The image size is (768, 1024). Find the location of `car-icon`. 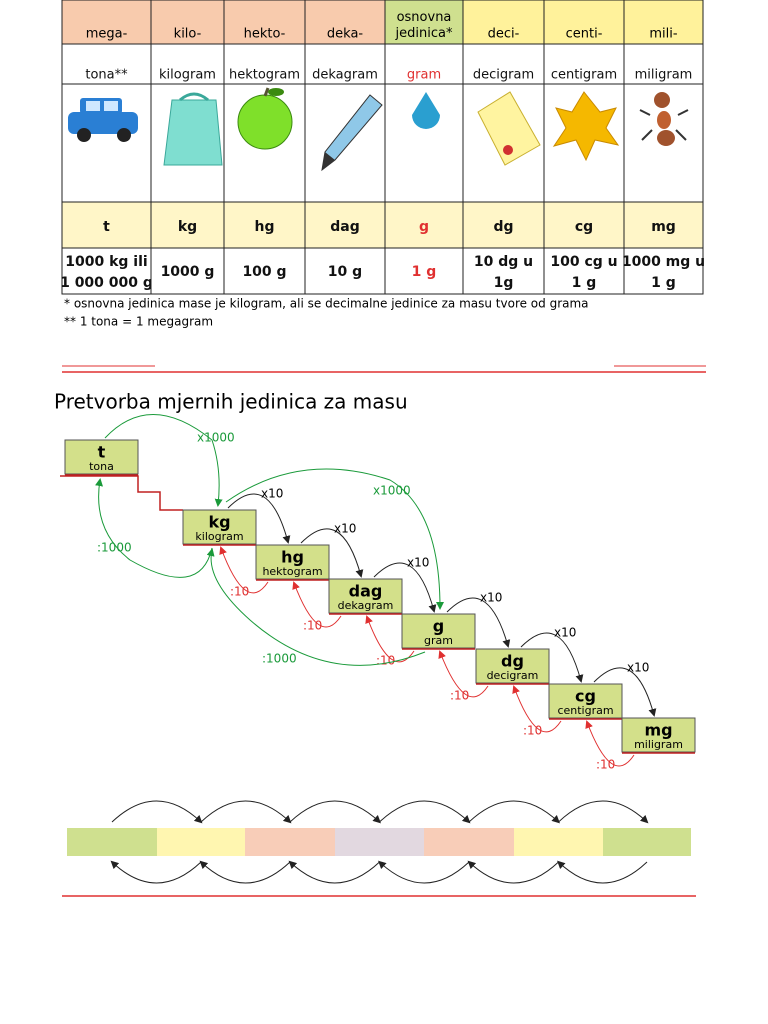

car-icon is located at coordinates (103, 120).